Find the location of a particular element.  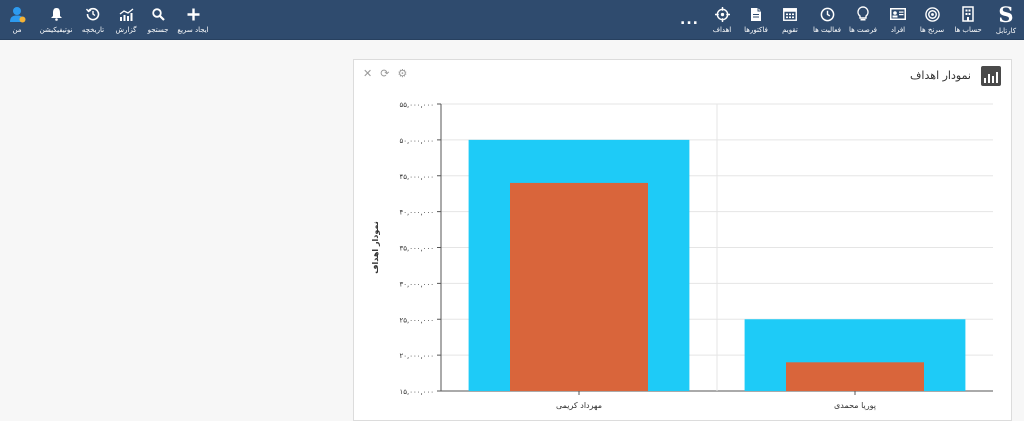

notifications-button: نوتیفیکیشن is located at coordinates (56, 19).